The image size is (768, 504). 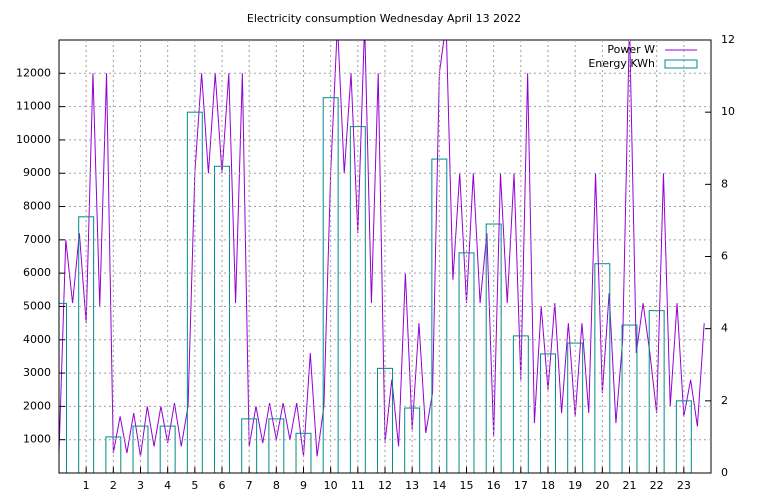 What do you see at coordinates (276, 485) in the screenshot?
I see `x-tick-label: 8` at bounding box center [276, 485].